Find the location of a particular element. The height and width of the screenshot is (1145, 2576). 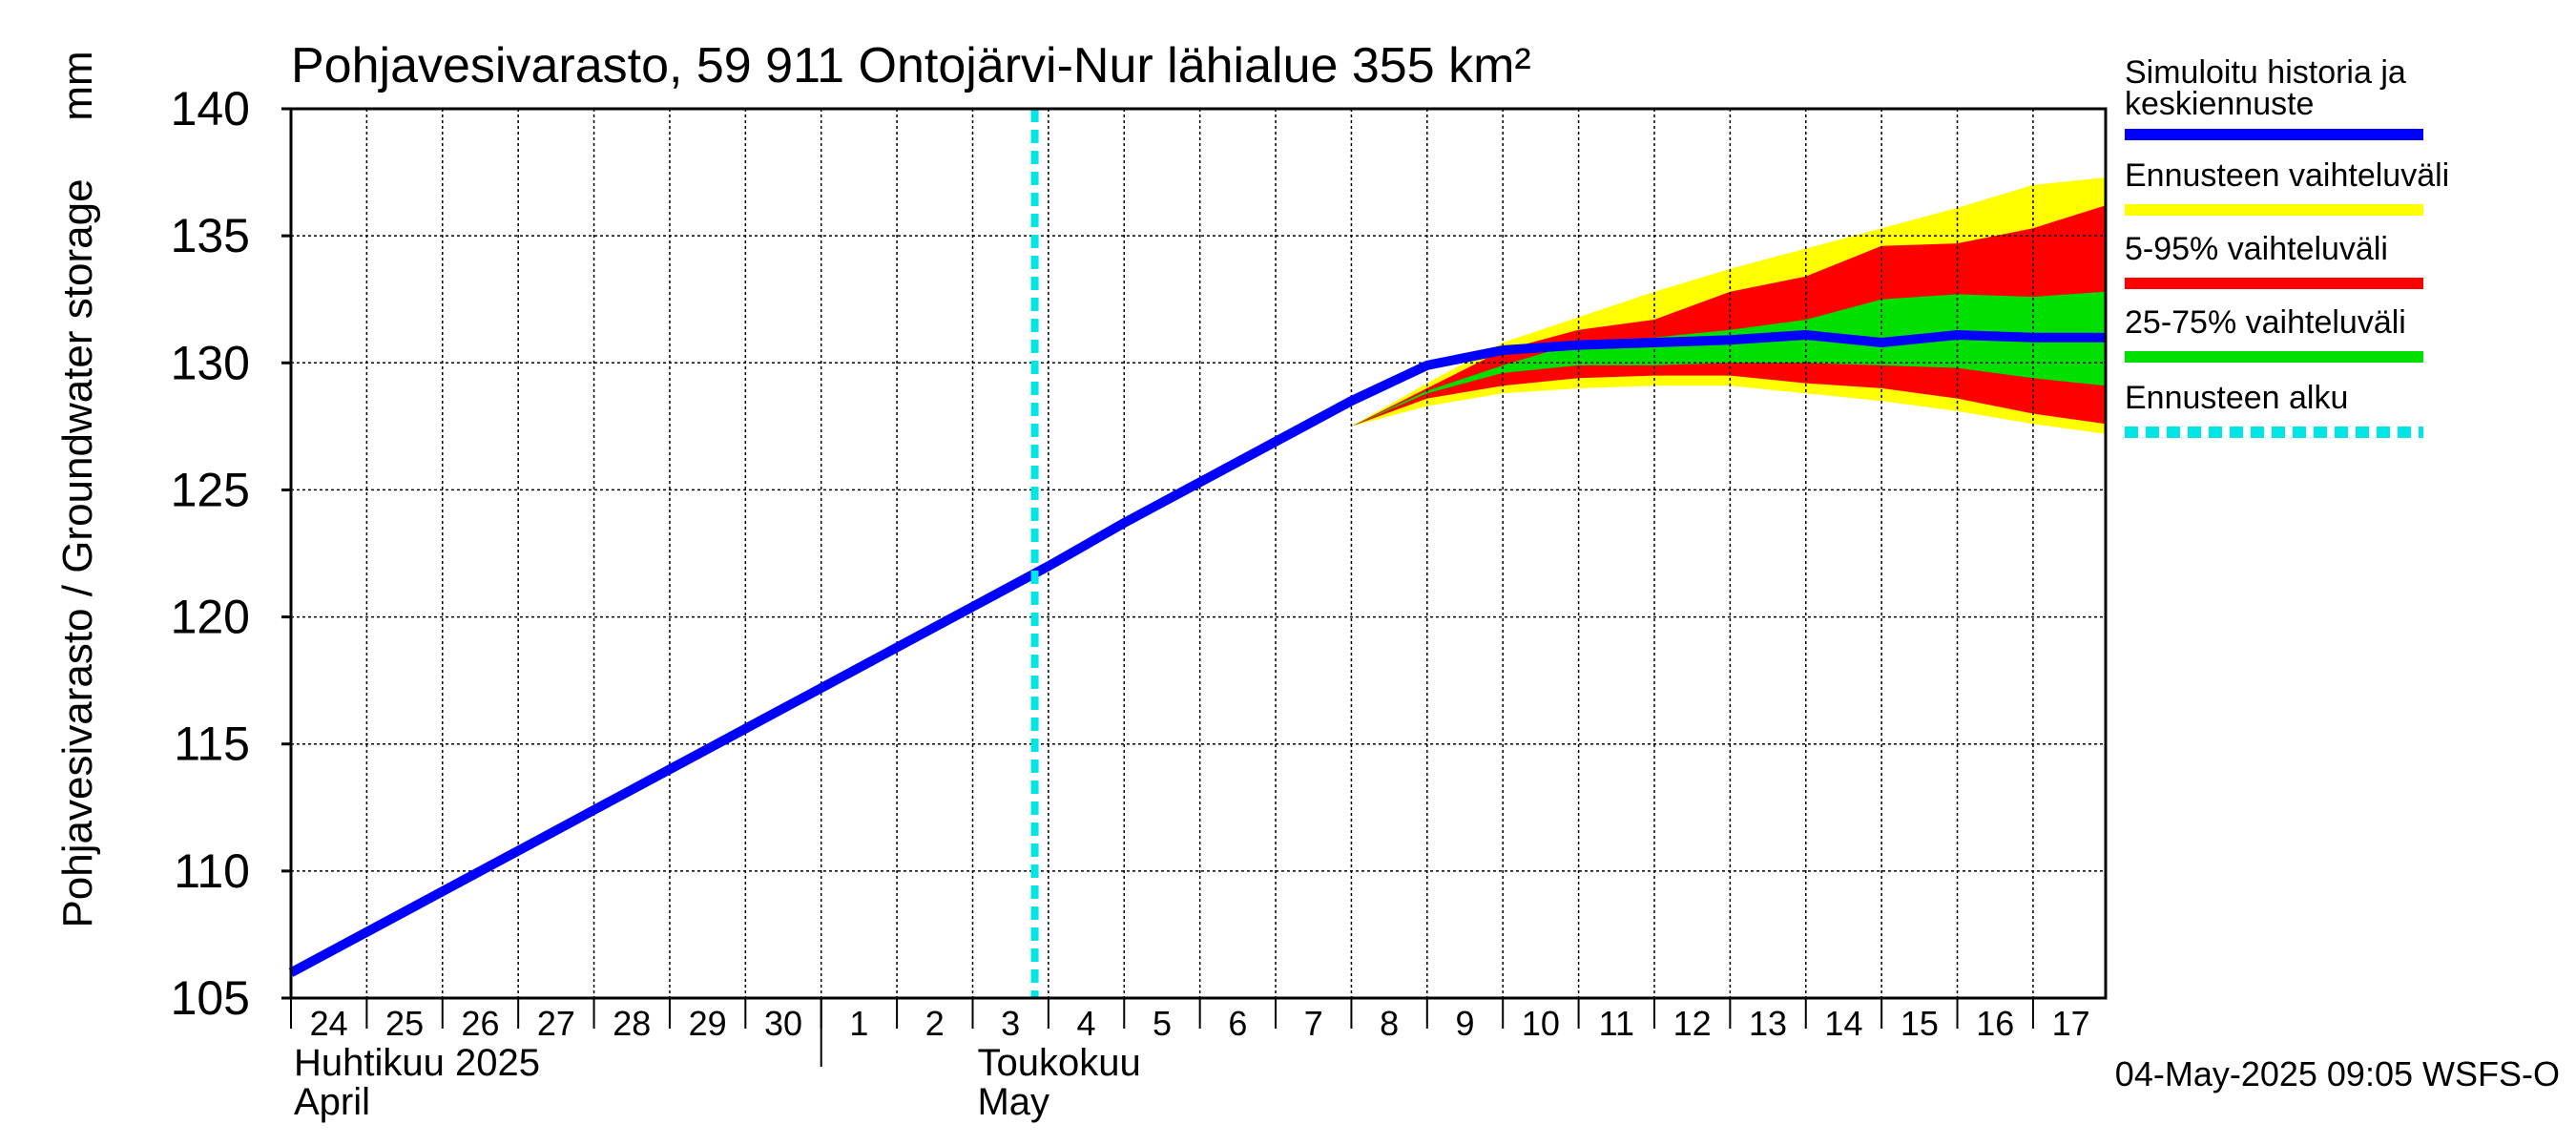

month-label-en: May is located at coordinates (1013, 1102).